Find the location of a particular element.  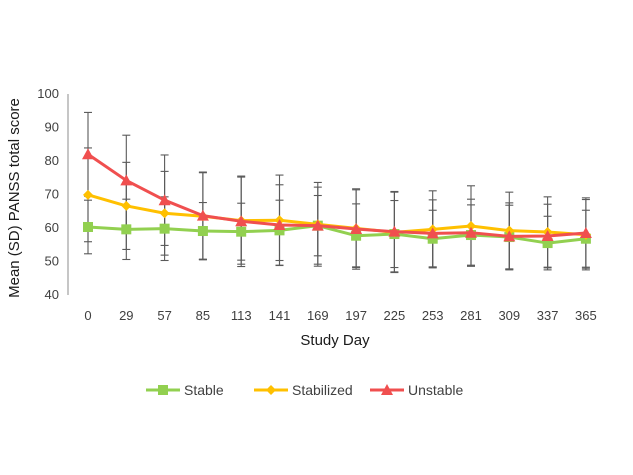

legend-marker-stable is located at coordinates (163, 390).